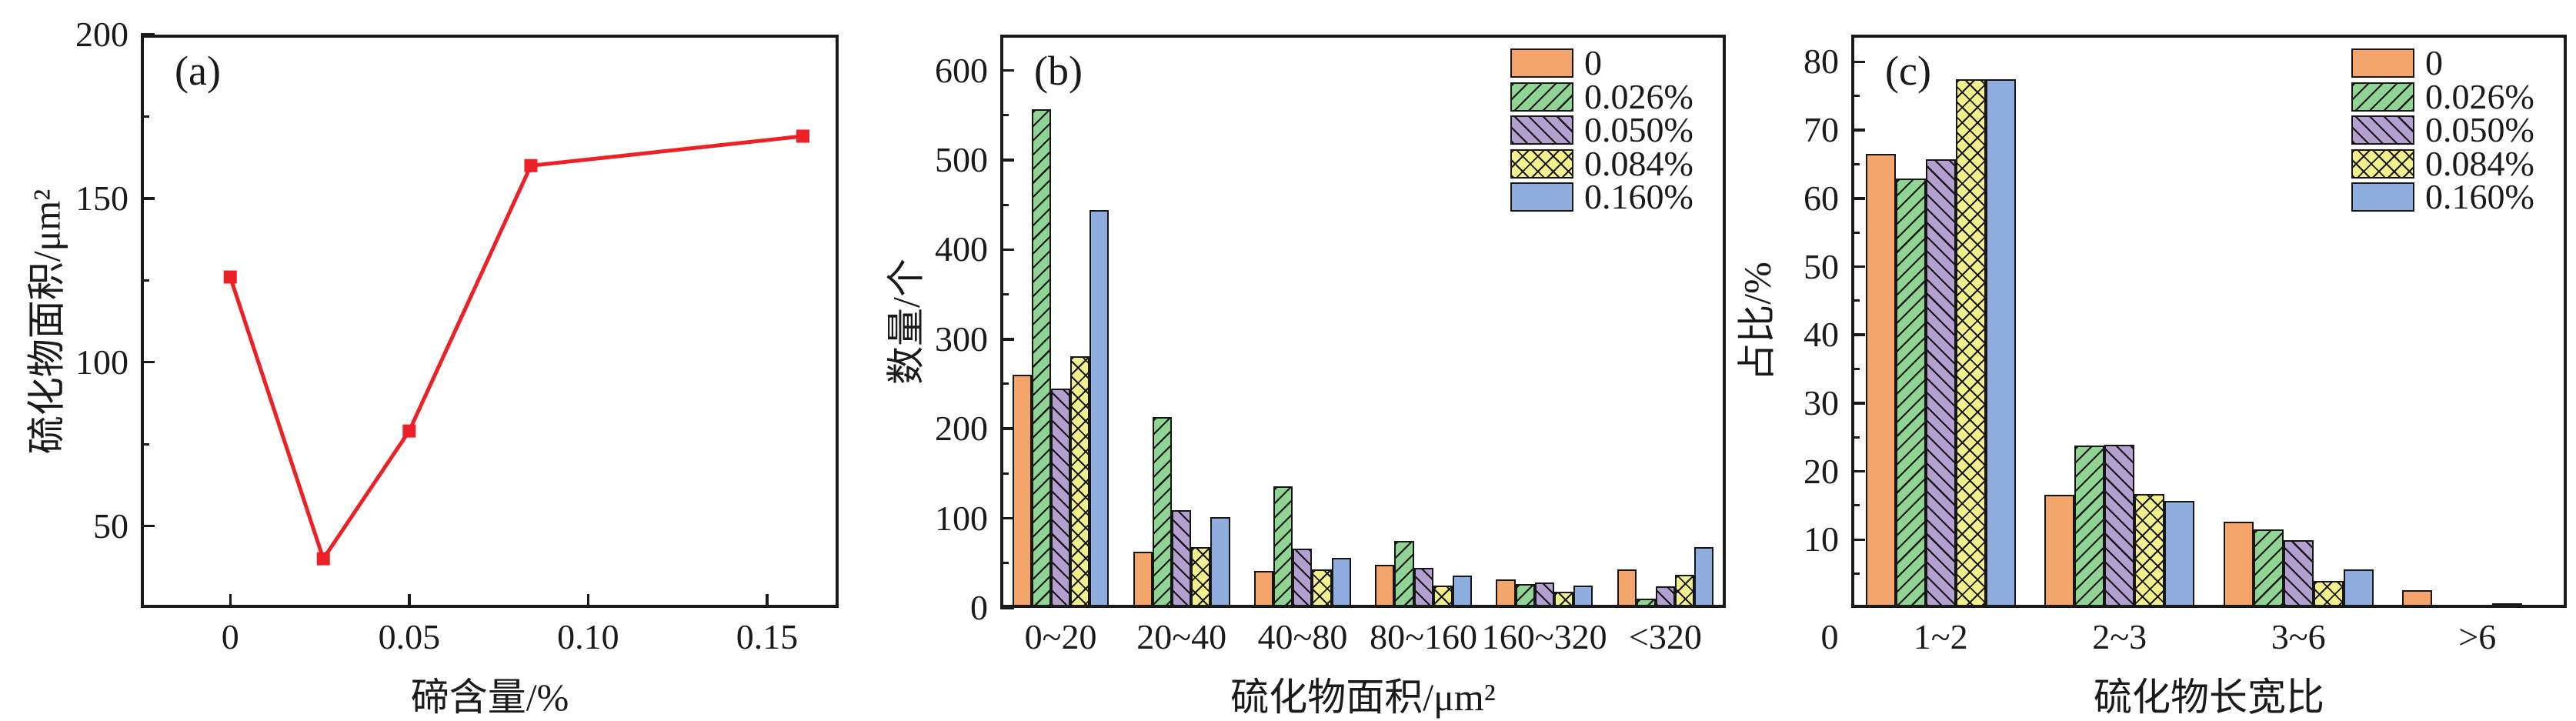  Describe the element at coordinates (1822, 539) in the screenshot. I see `y-tick-label: 10` at that location.